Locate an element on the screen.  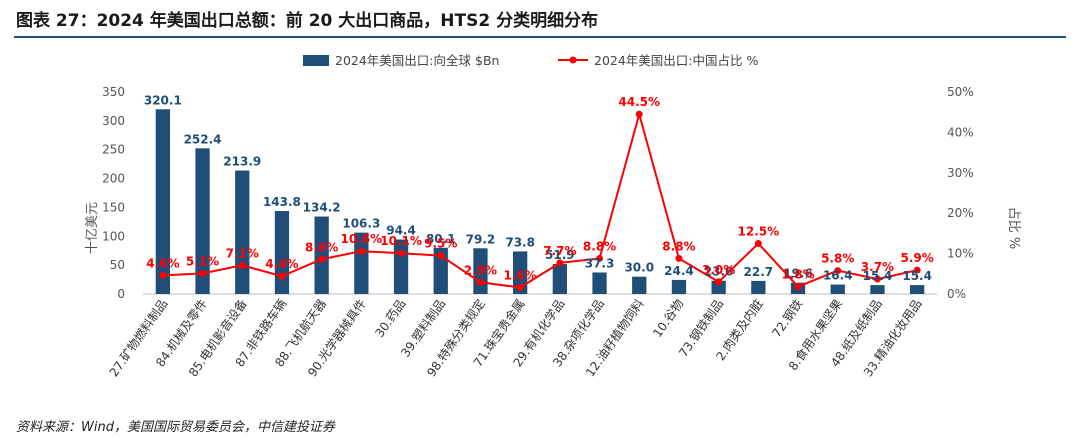
line-data-label: 3.7% is located at coordinates (877, 267).